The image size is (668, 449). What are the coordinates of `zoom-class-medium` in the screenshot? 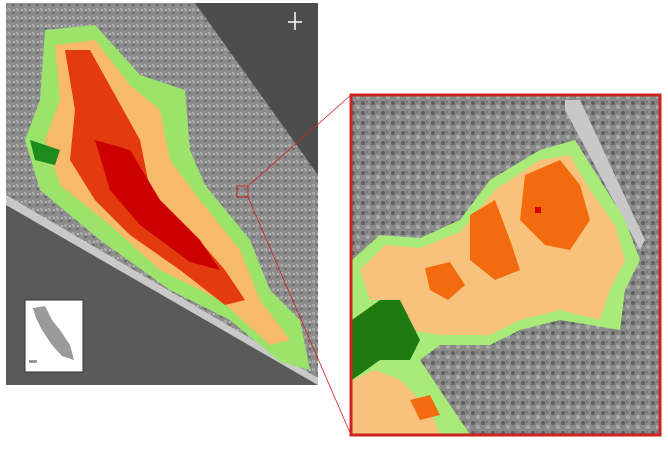 It's located at (396, 402).